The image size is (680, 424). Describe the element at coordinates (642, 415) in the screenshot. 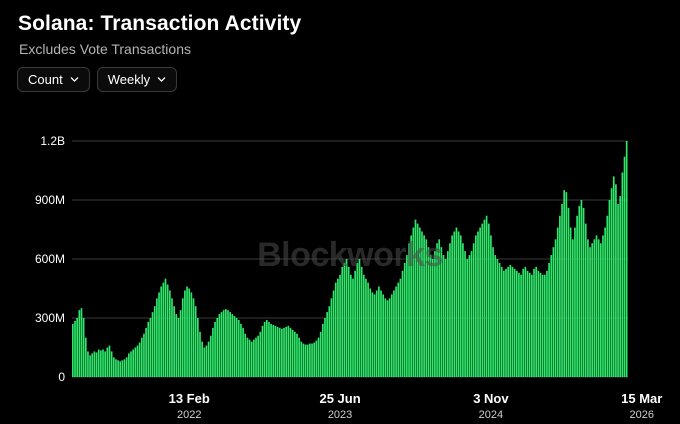

I see `x-tick-year: 2026` at that location.